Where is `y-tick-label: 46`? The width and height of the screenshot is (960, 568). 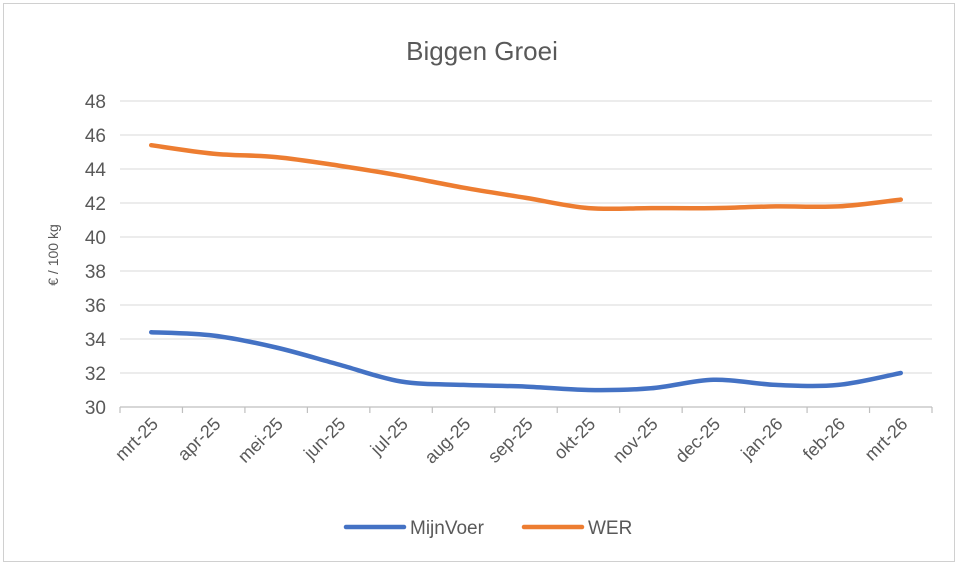 y-tick-label: 46 is located at coordinates (95, 136).